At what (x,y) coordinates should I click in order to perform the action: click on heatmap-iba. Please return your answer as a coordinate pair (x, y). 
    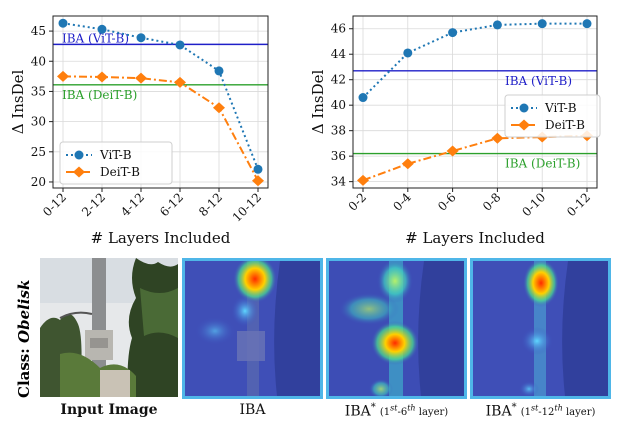
    Looking at the image, I should click on (252, 328).